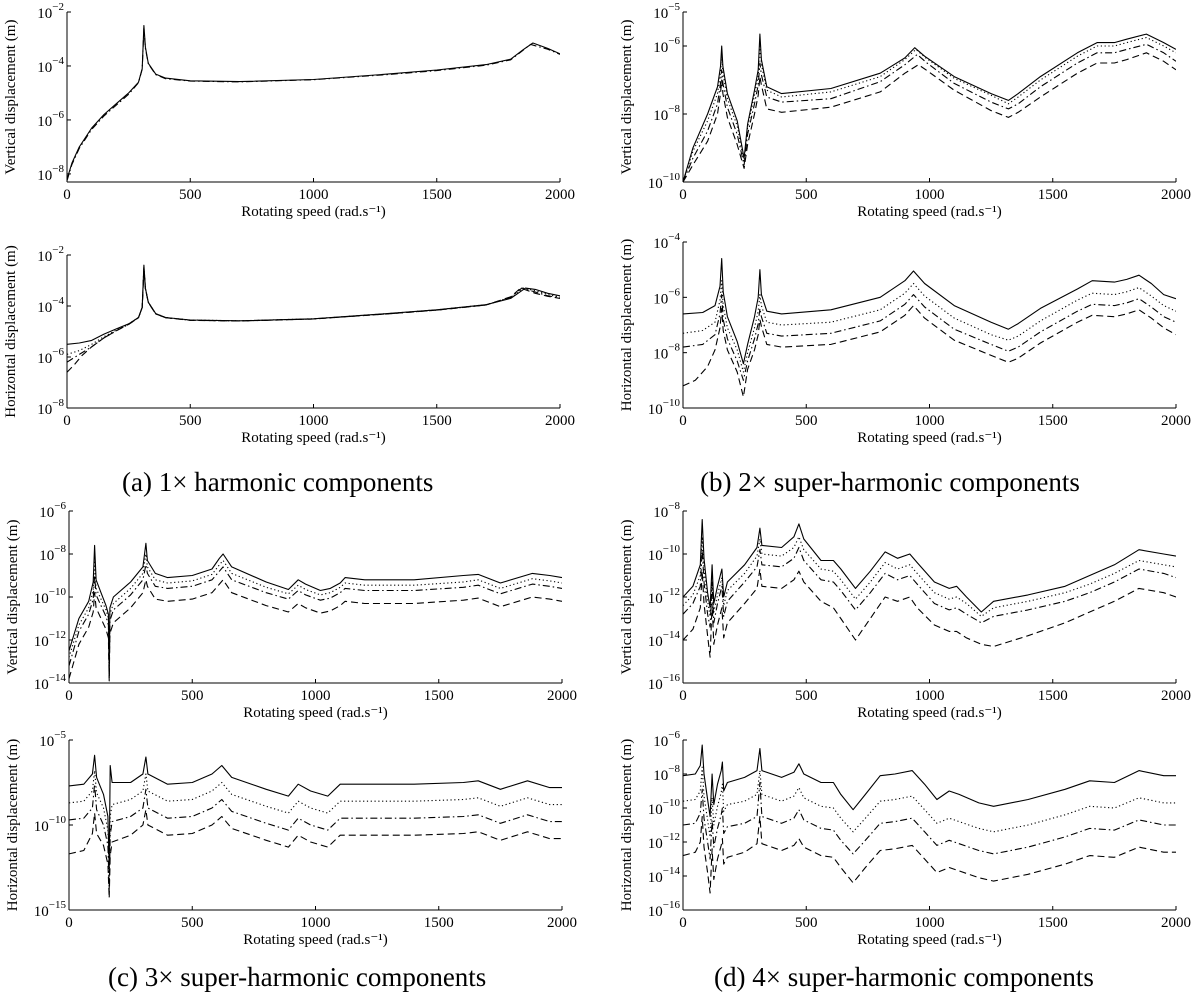 This screenshot has width=1203, height=999. Describe the element at coordinates (627, 597) in the screenshot. I see `y-axis-label: Vertical displacement (m)` at that location.